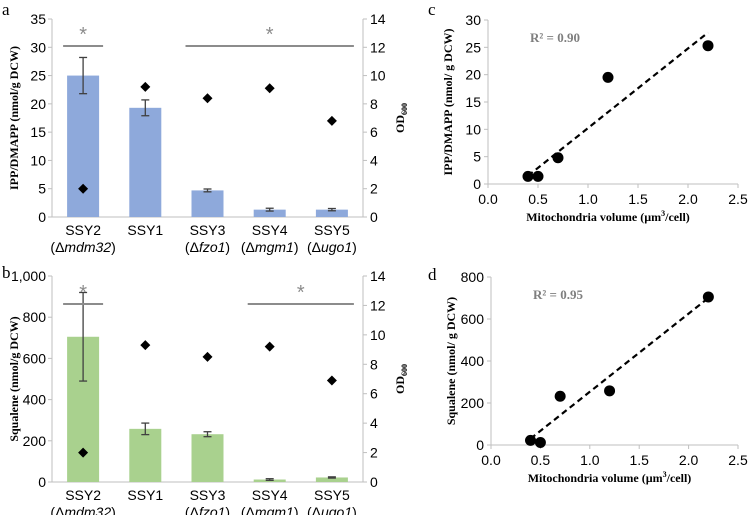 This screenshot has height=515, width=750. Describe the element at coordinates (83, 146) in the screenshot. I see `bar-ssy2` at that location.